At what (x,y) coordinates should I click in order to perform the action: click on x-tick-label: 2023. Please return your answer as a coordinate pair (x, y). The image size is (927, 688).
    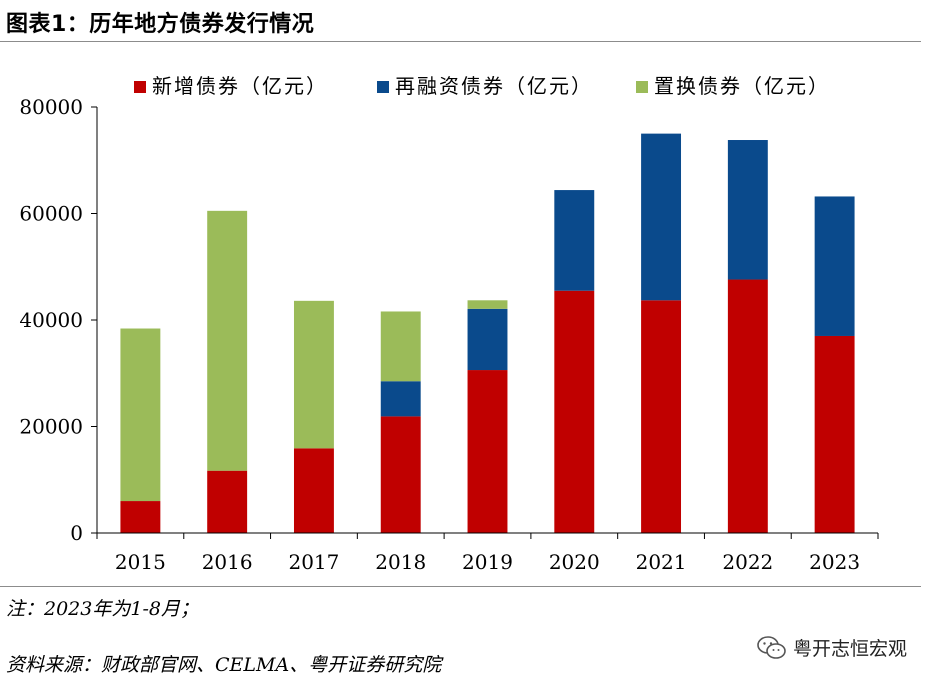
    Looking at the image, I should click on (834, 562).